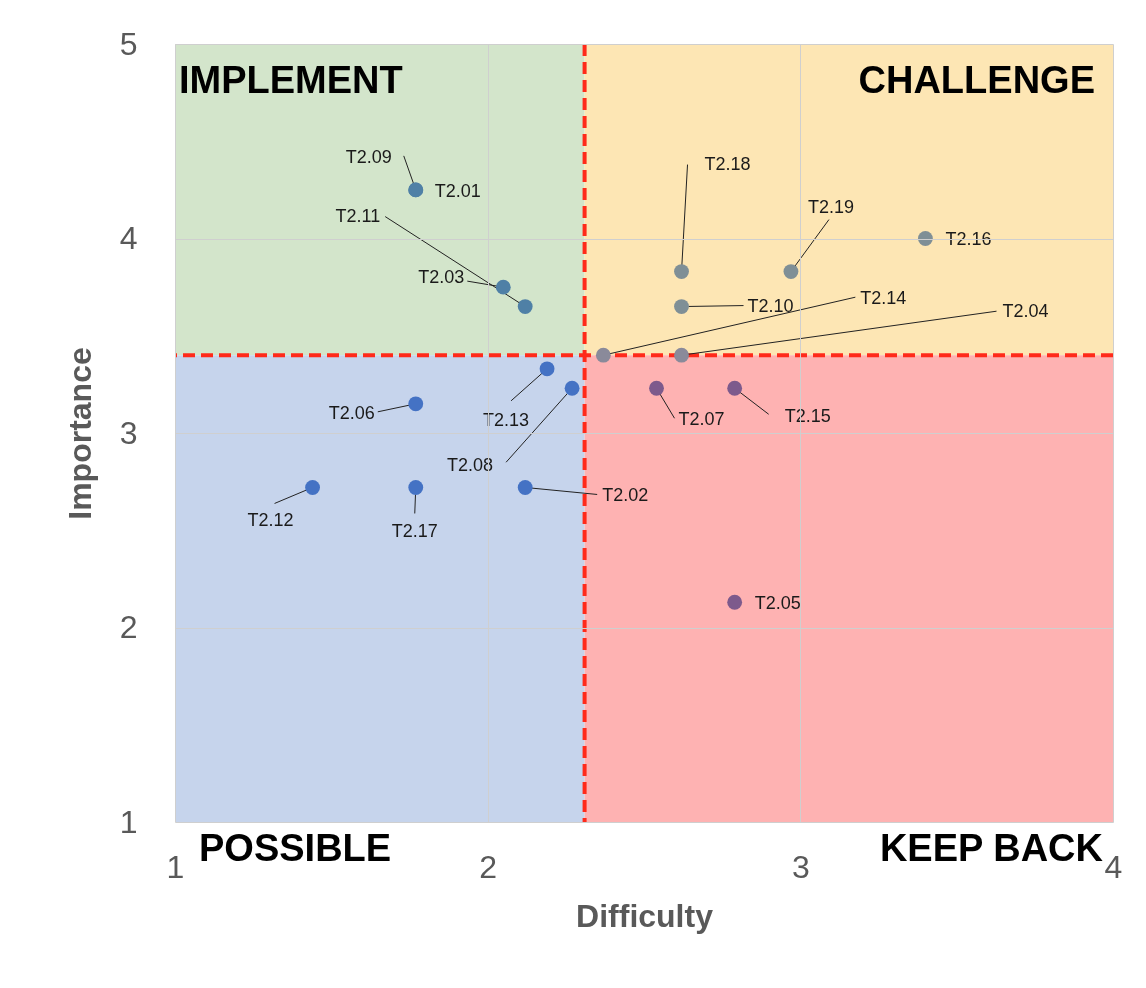  What do you see at coordinates (777, 603) in the screenshot?
I see `annotation: T2.05` at bounding box center [777, 603].